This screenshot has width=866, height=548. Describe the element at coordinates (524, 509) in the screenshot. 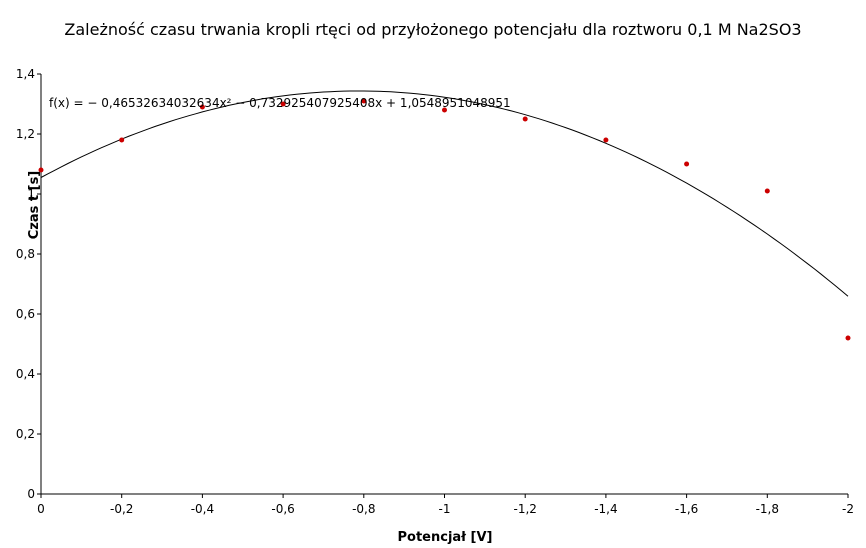

I see `x-tick-label: -1,2` at that location.